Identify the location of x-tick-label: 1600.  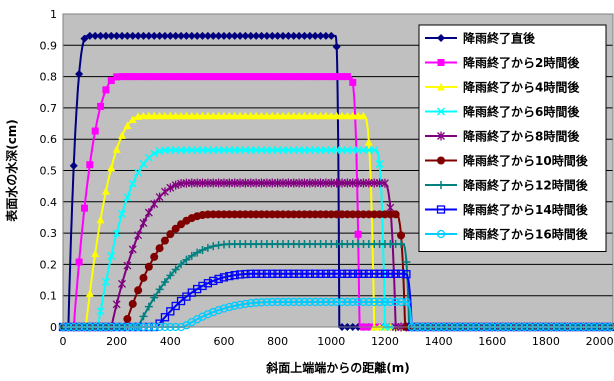
(492, 341).